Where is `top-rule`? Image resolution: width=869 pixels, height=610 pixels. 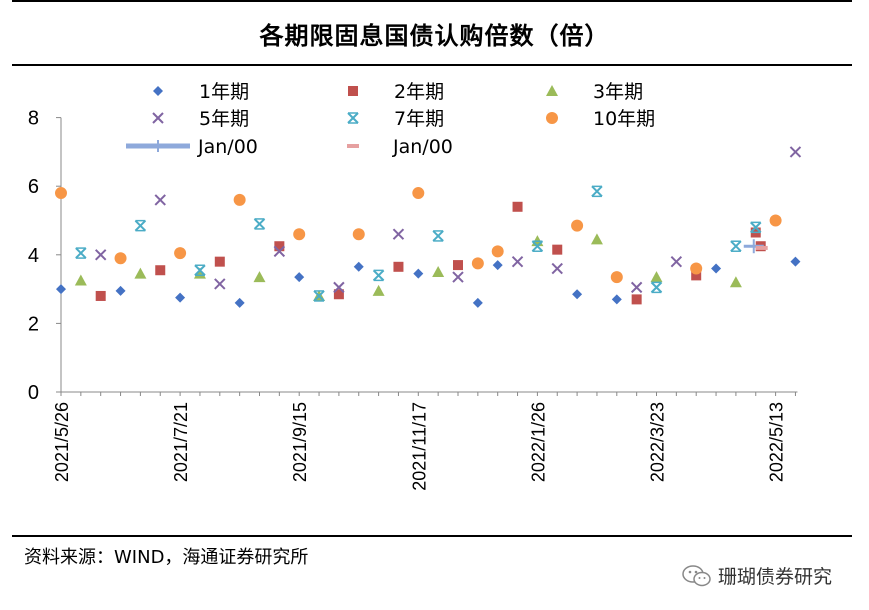
top-rule is located at coordinates (432, 1).